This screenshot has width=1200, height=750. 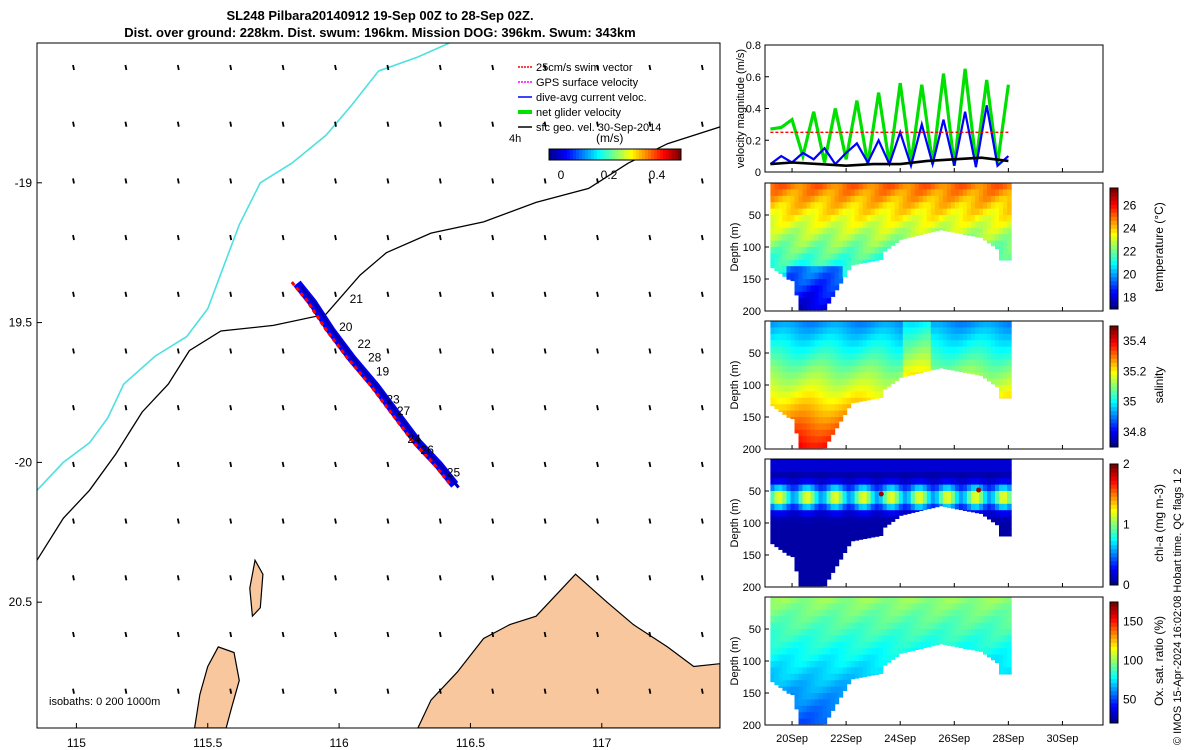 What do you see at coordinates (608, 154) in the screenshot?
I see `map-colorbar-segment` at bounding box center [608, 154].